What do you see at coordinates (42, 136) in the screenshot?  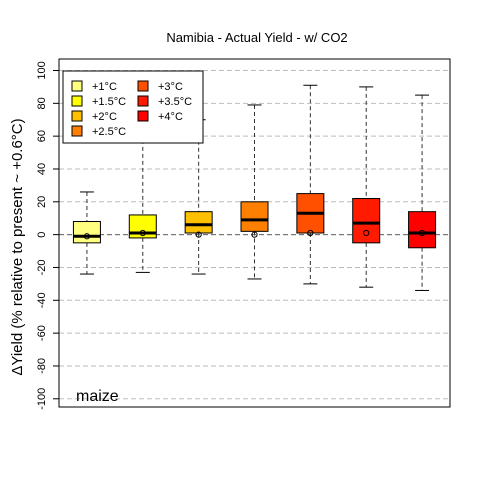 I see `y-tick-label: 60` at bounding box center [42, 136].